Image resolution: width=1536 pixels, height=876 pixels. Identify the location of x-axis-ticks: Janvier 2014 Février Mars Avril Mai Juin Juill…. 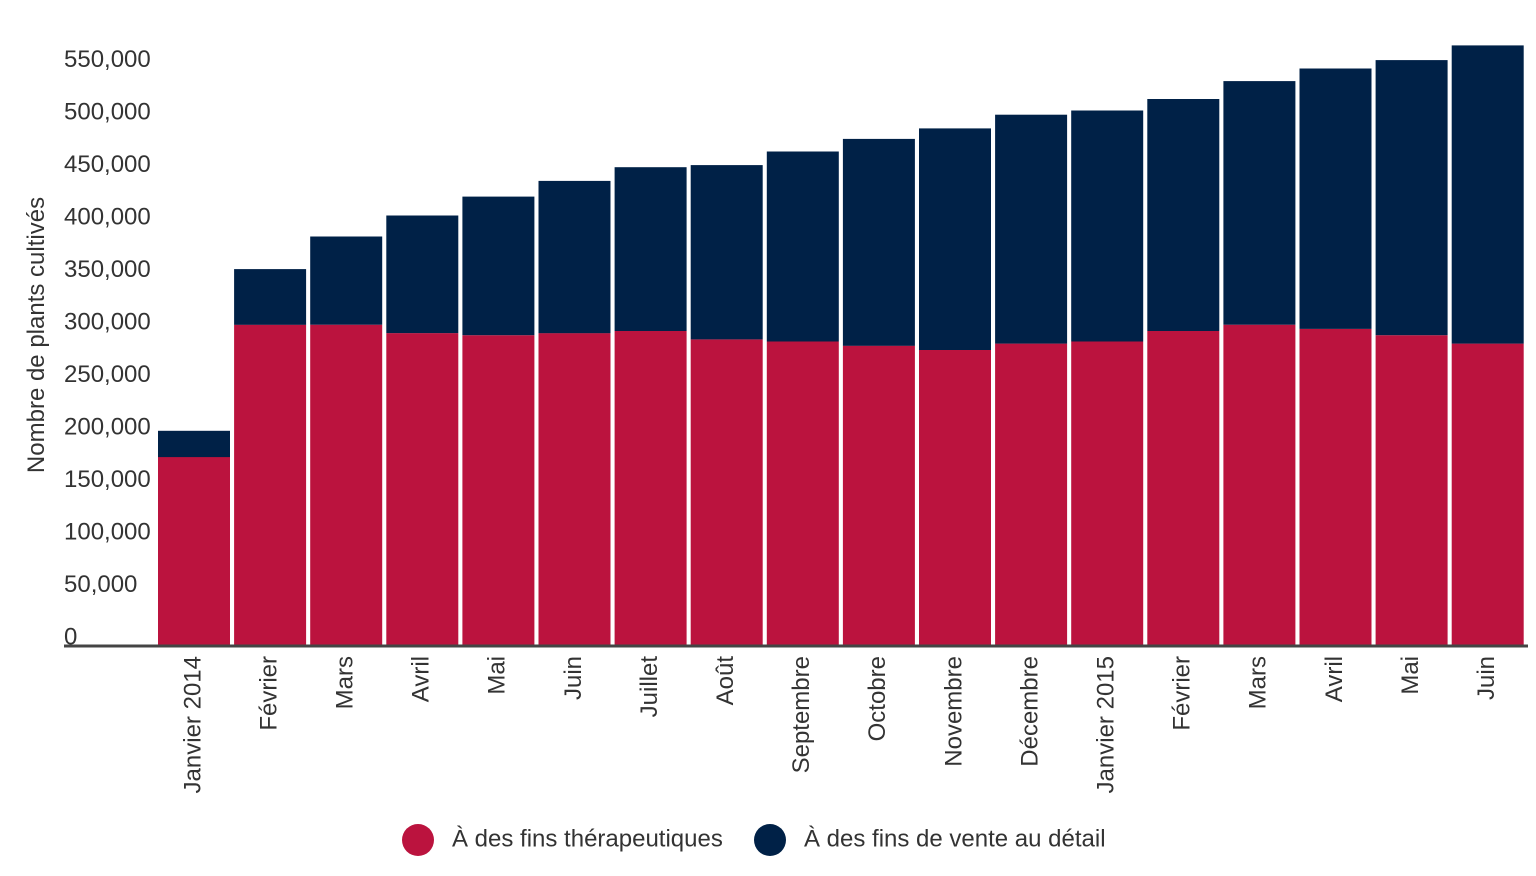
(839, 725).